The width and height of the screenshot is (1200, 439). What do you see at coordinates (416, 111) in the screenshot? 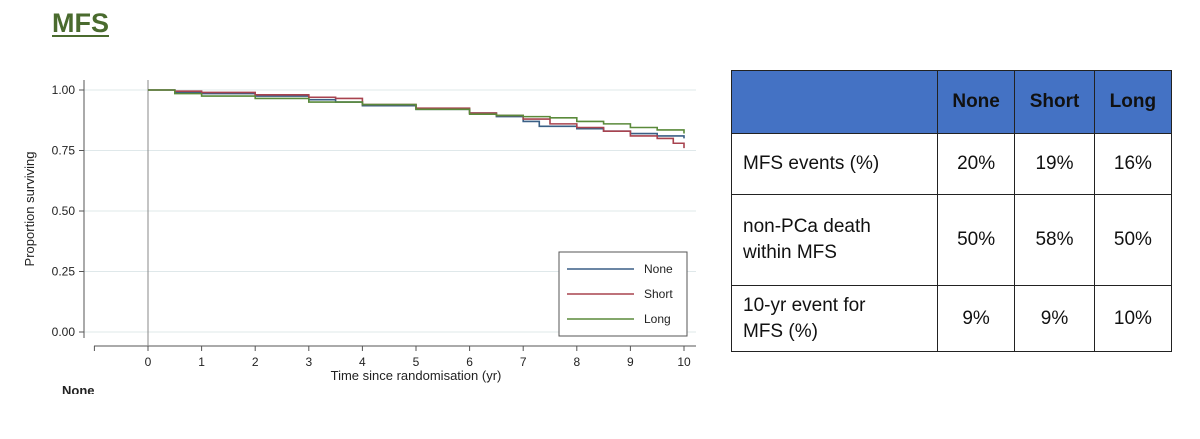
I see `series-line-long` at bounding box center [416, 111].